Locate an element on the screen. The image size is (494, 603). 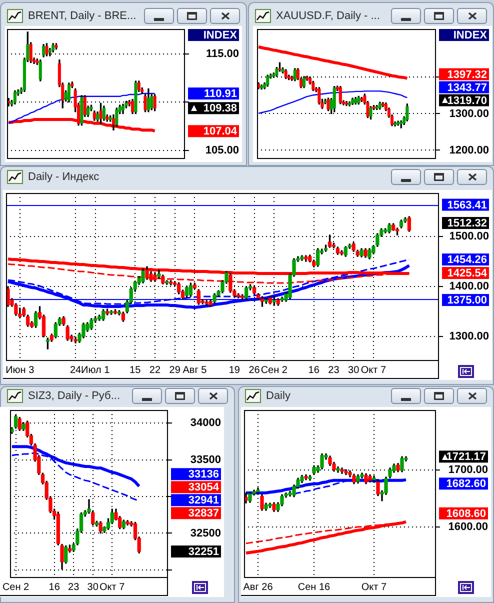
x-tick-label: Июн 3 is located at coordinates (20, 370).